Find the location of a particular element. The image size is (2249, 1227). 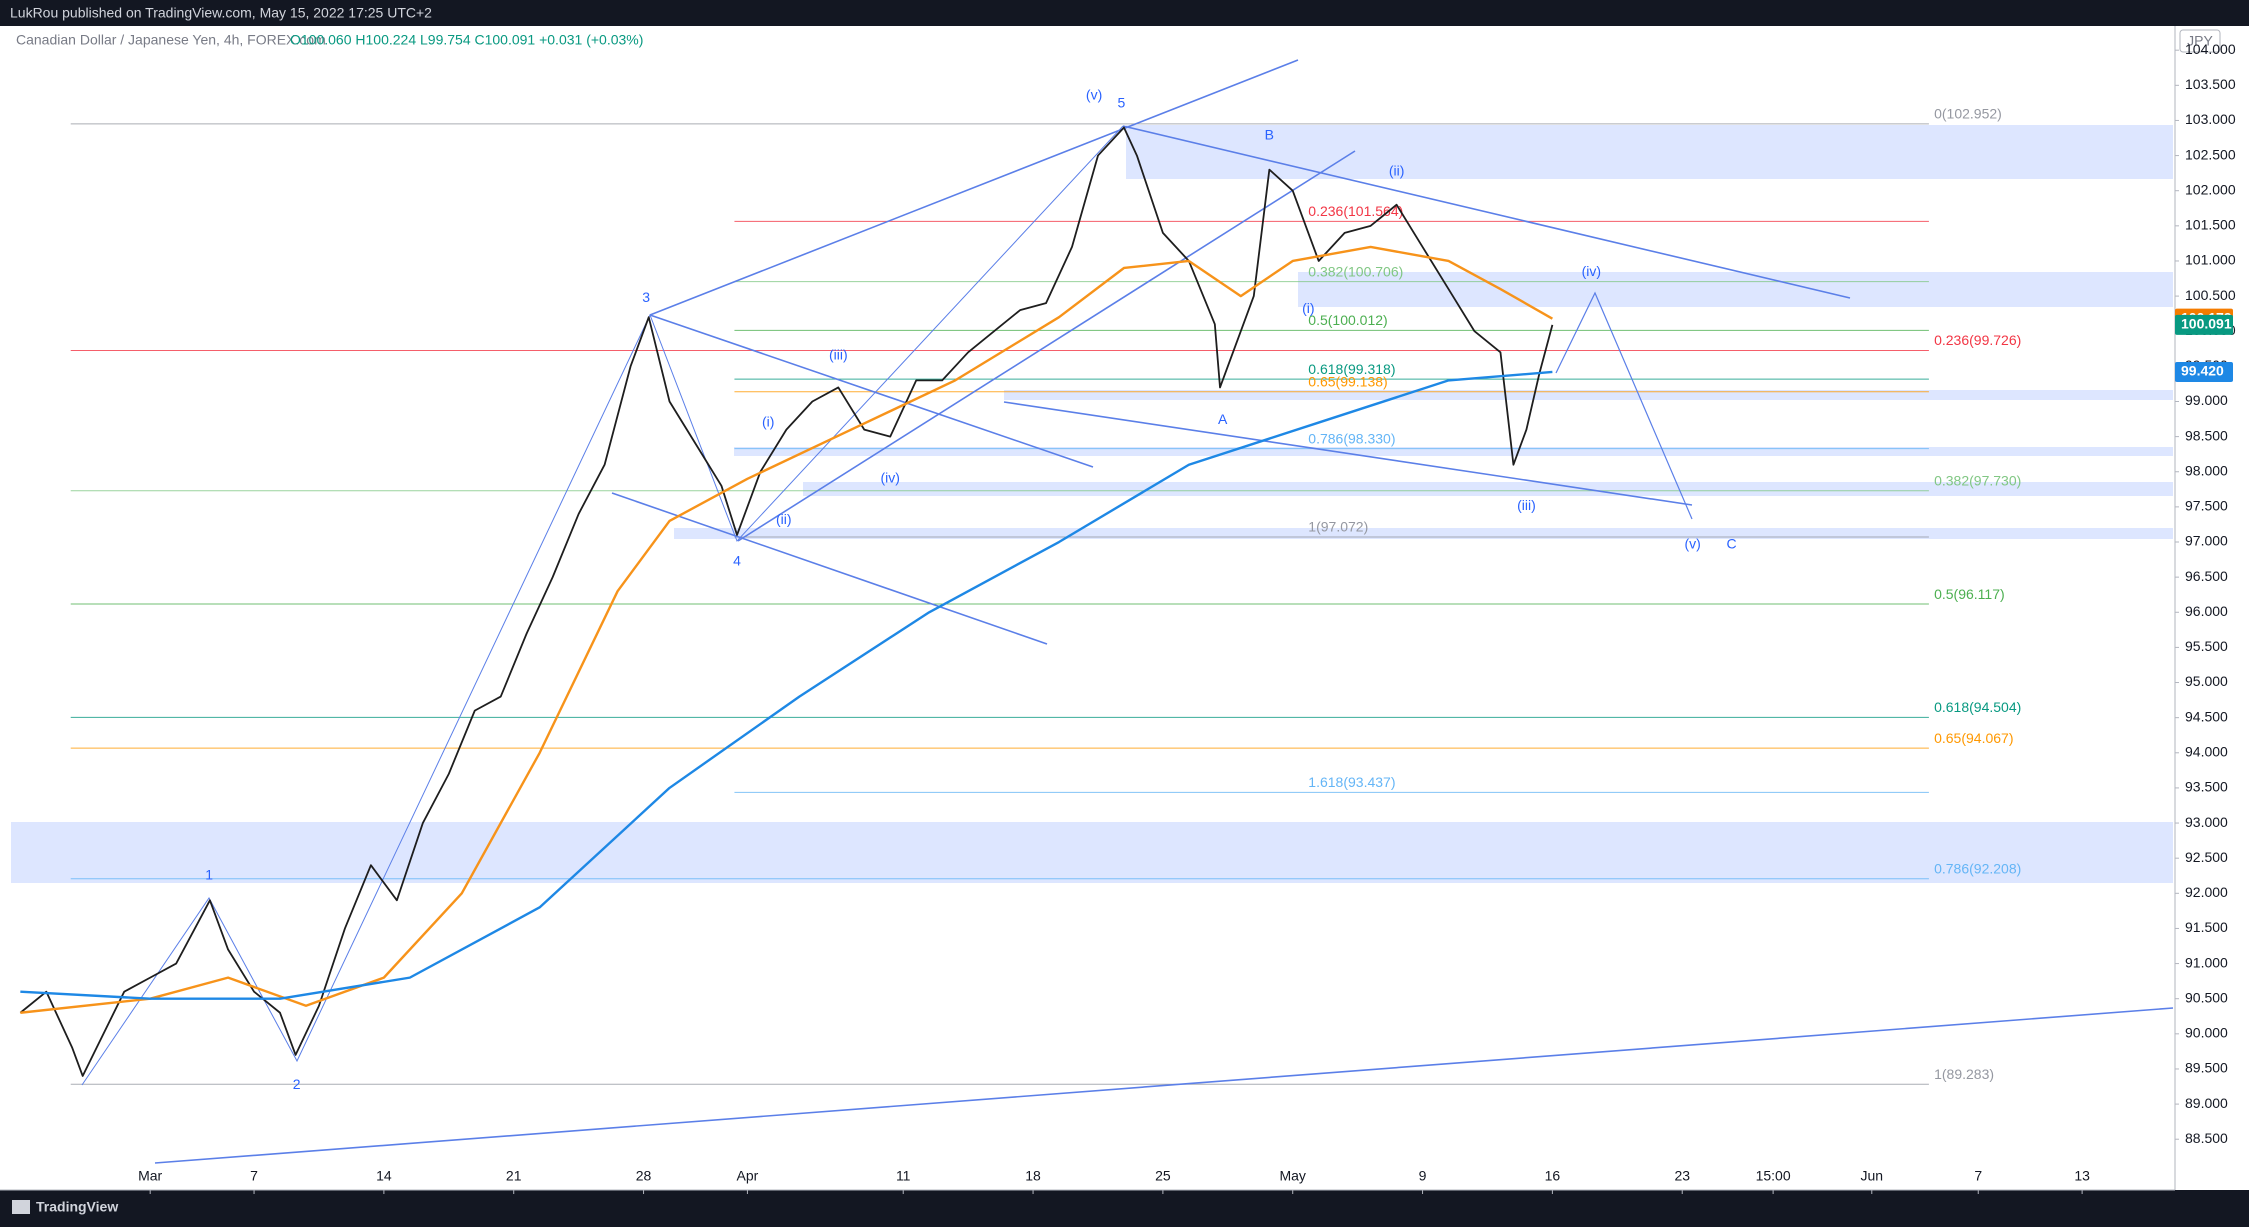

y-tick-label: 90.000 is located at coordinates (2206, 1033).